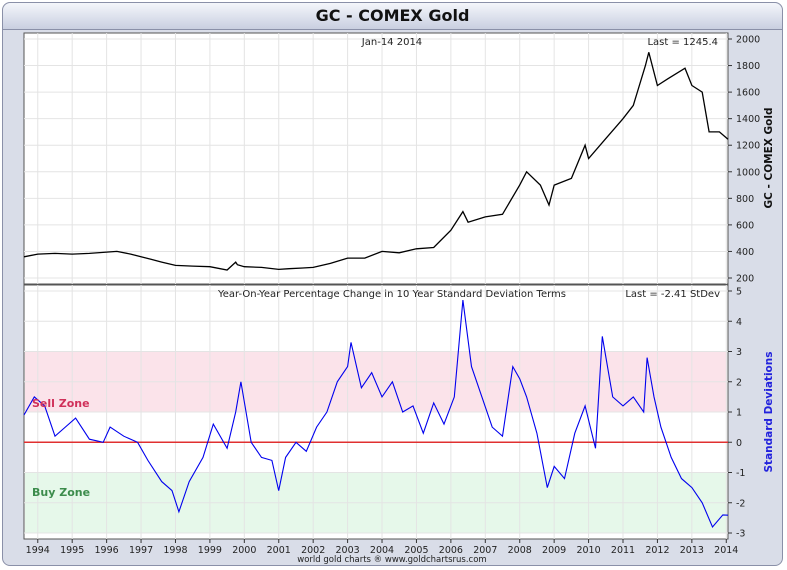 The height and width of the screenshot is (570, 787). What do you see at coordinates (348, 550) in the screenshot?
I see `x-tick-label: 2003` at bounding box center [348, 550].